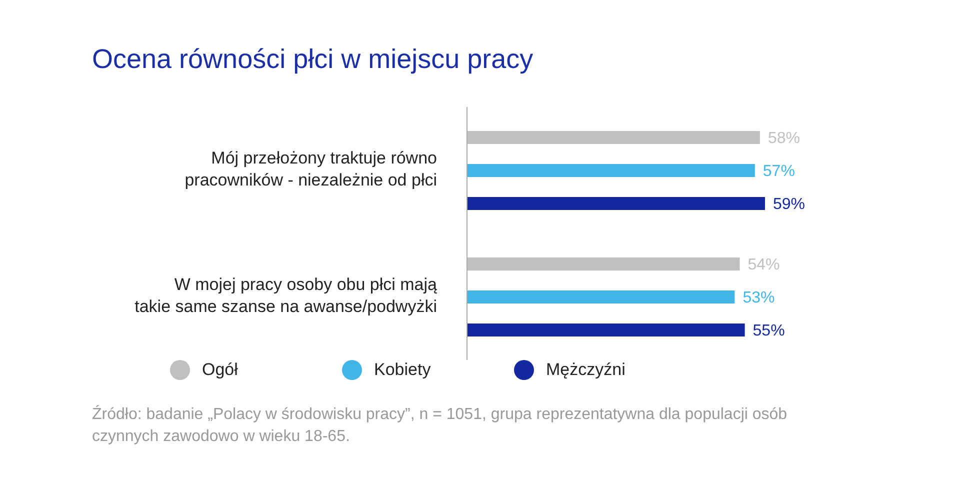  What do you see at coordinates (286, 295) in the screenshot?
I see `y-tick-label: W mojej pracy osoby obu płci mają takie same szanse na awanse/podwyżki` at bounding box center [286, 295].